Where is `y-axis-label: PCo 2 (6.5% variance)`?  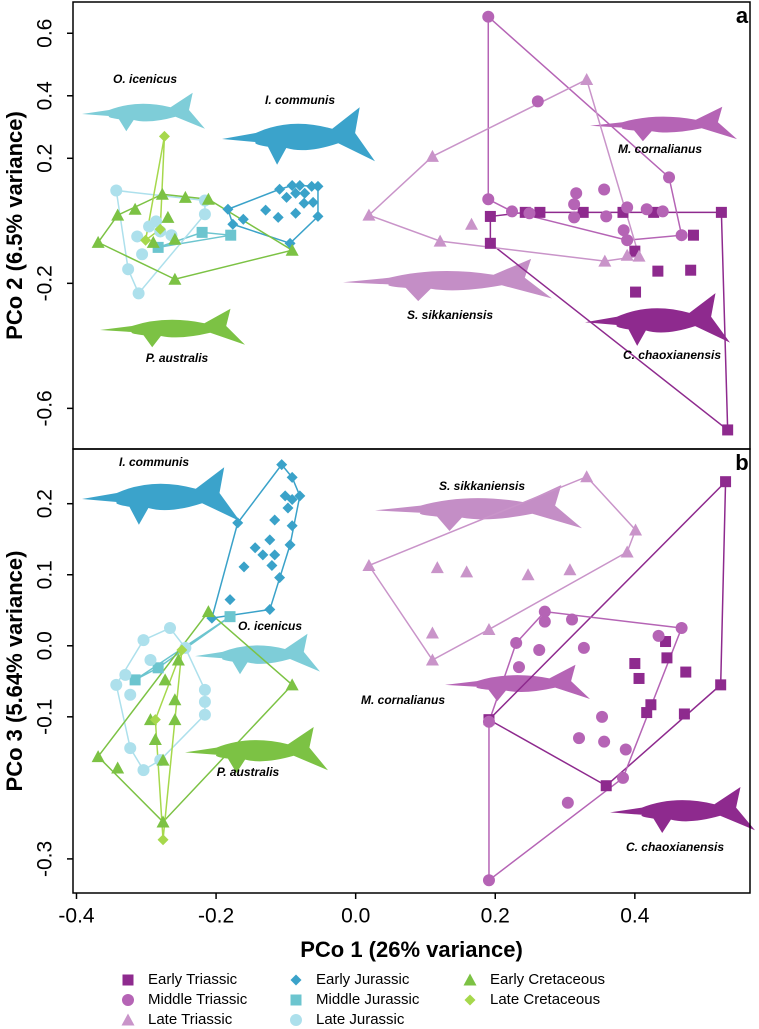 y-axis-label: PCo 2 (6.5% variance) is located at coordinates (14, 225).